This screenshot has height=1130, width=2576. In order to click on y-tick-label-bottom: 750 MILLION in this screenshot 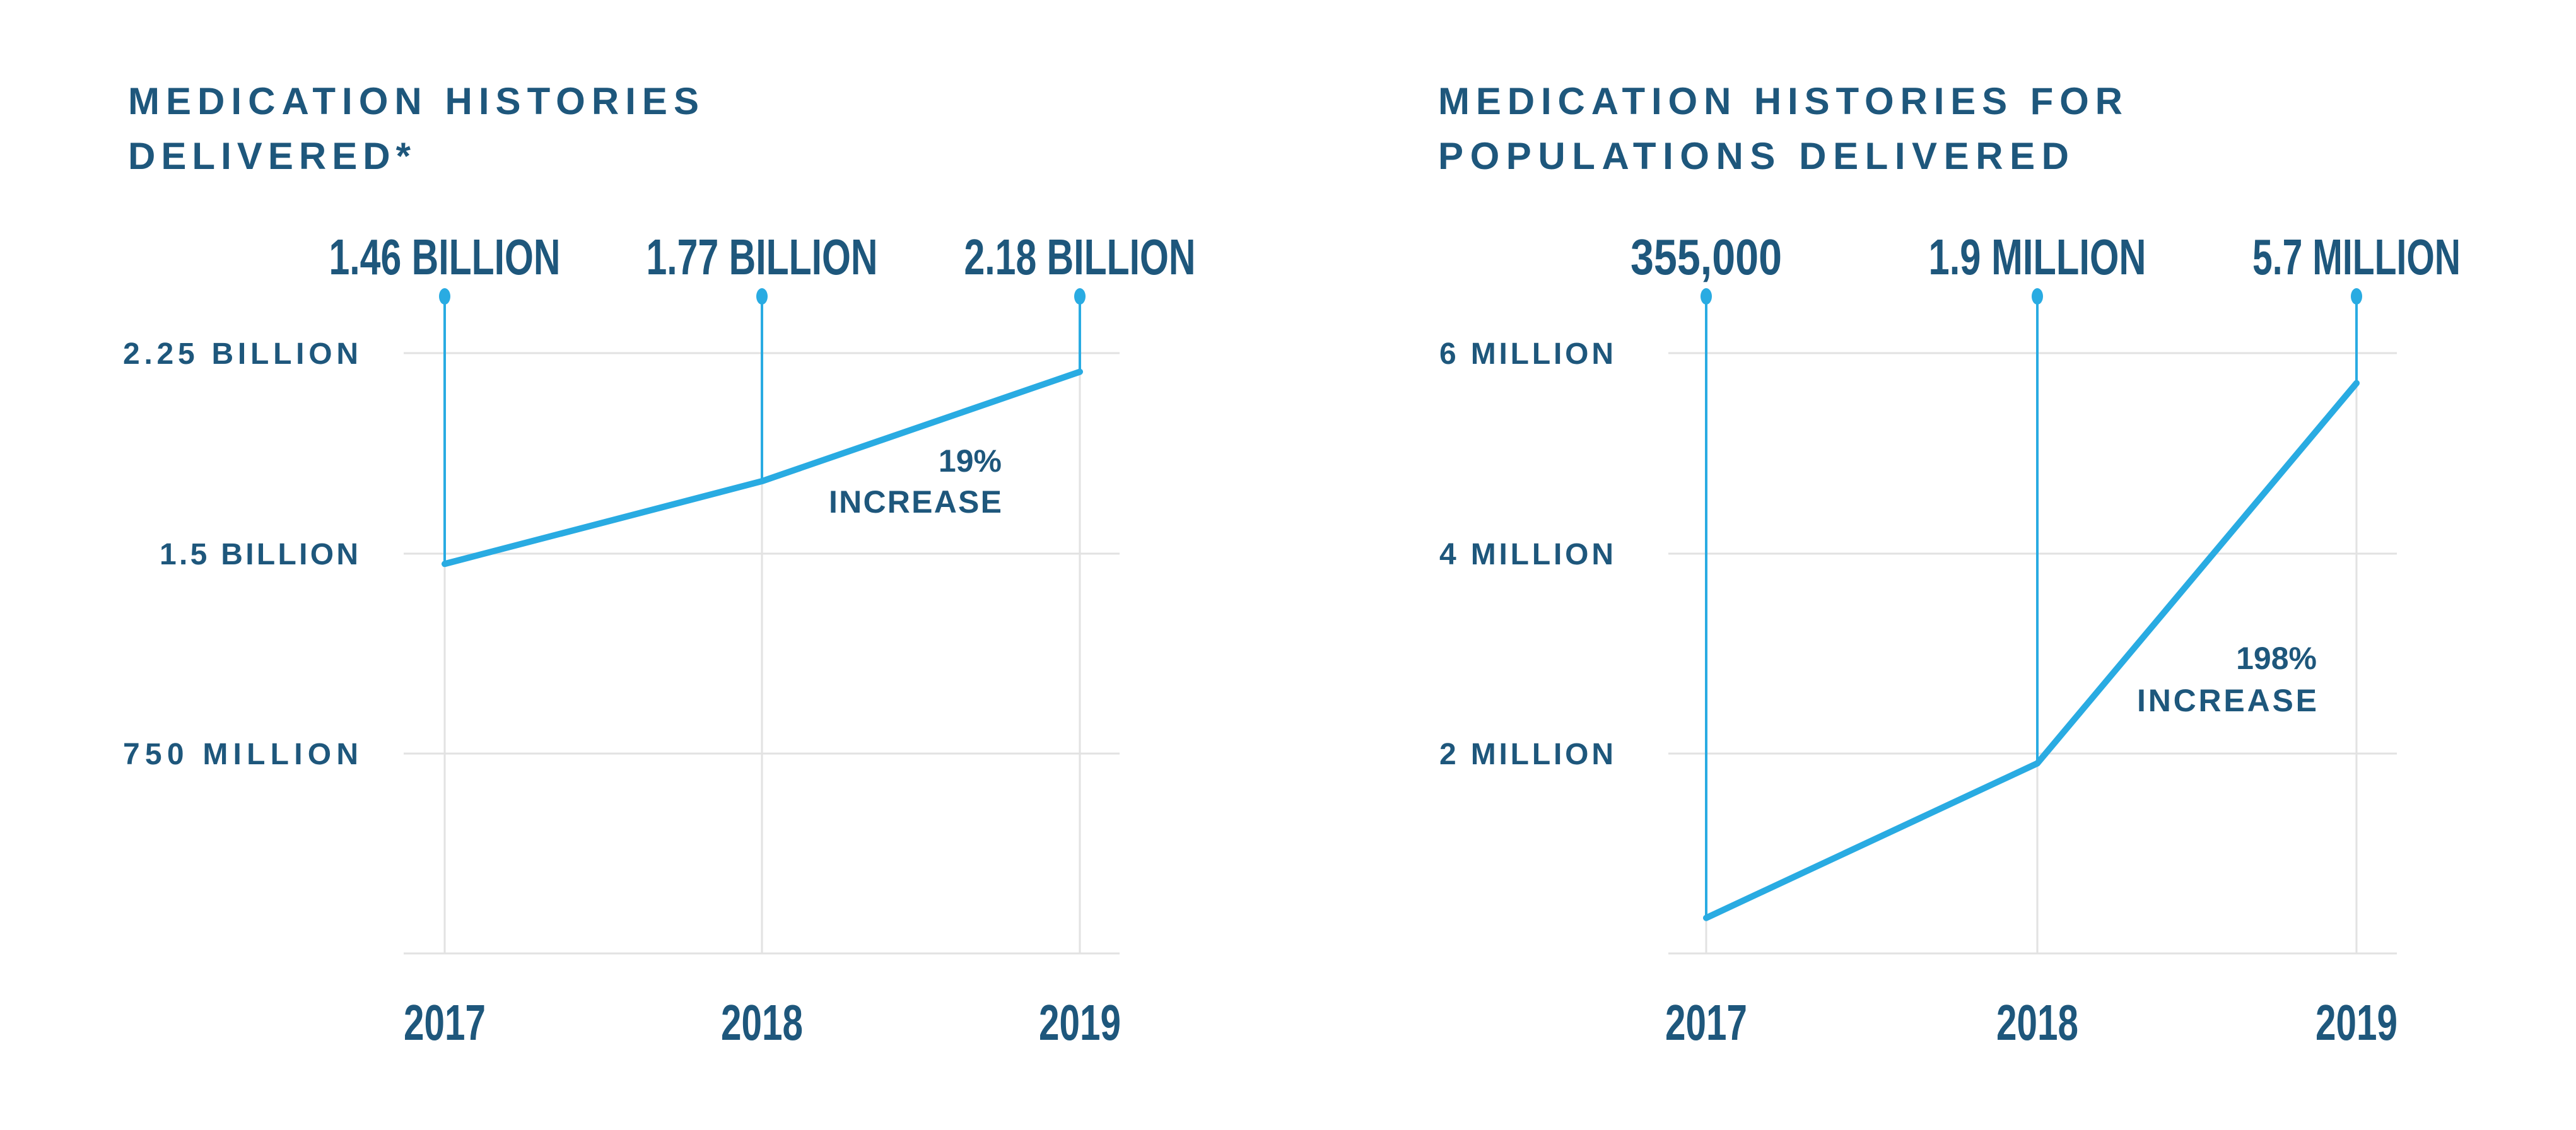, I will do `click(240, 754)`.